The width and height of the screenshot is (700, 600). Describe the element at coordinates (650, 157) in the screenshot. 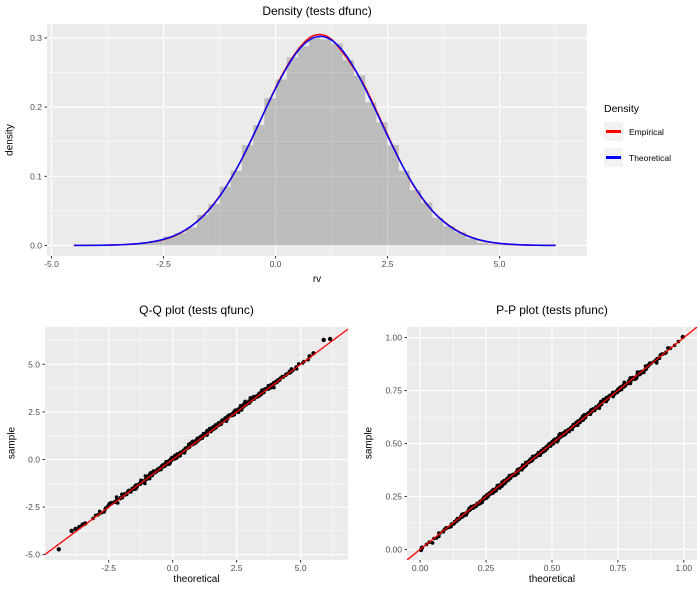

I see `legend-label-theoretical: Theoretical` at that location.